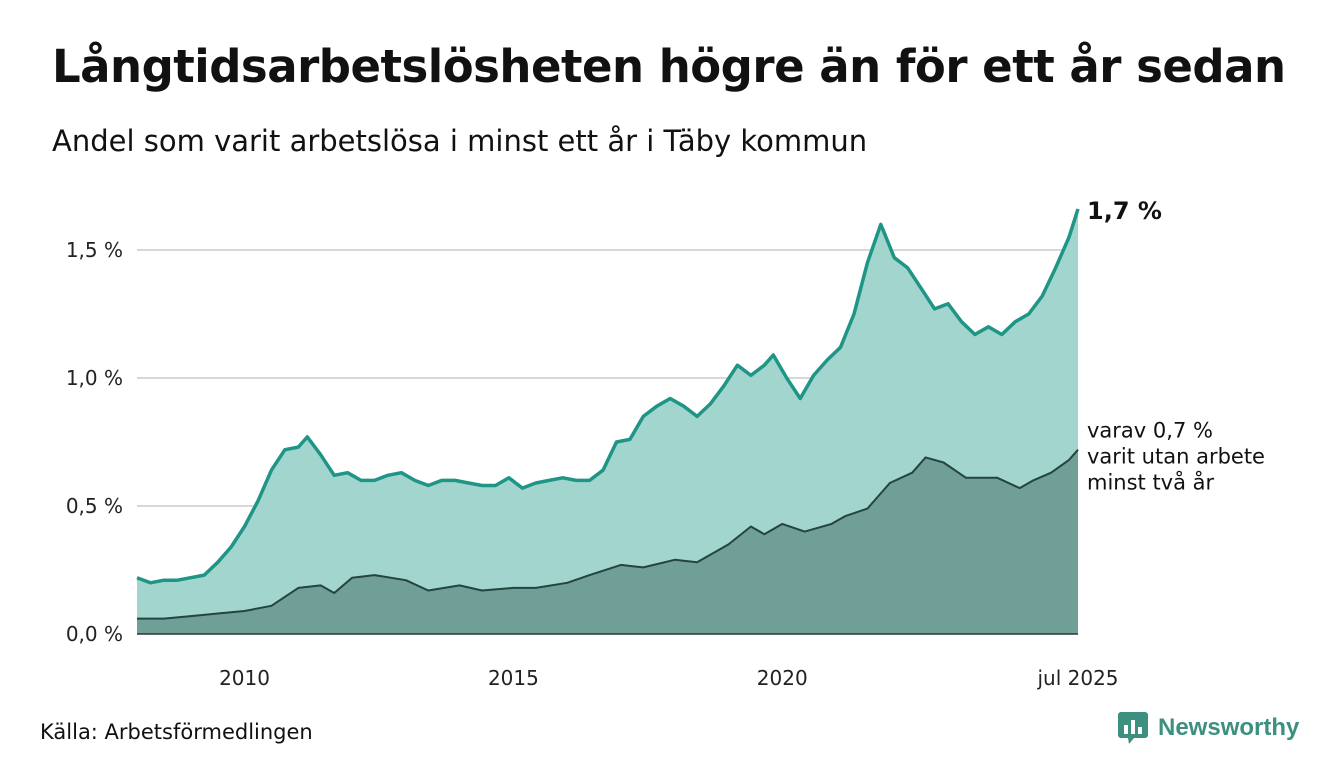  I want to click on x-tick-label: 2010, so click(244, 678).